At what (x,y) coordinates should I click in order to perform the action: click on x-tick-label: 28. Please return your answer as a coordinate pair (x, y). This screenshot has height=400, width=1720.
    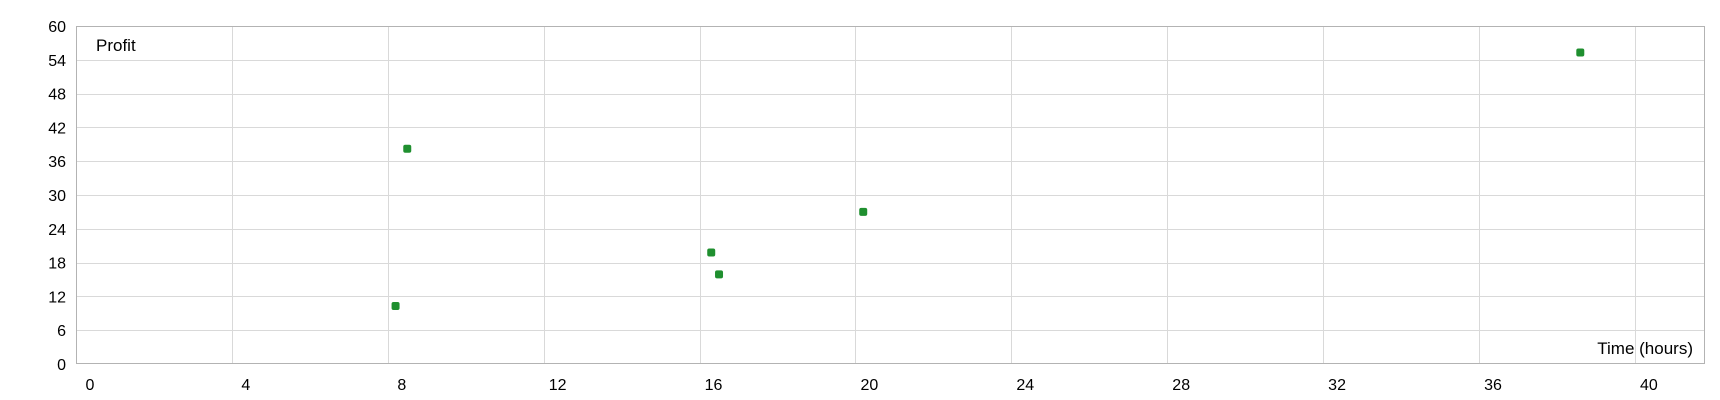
    Looking at the image, I should click on (1181, 385).